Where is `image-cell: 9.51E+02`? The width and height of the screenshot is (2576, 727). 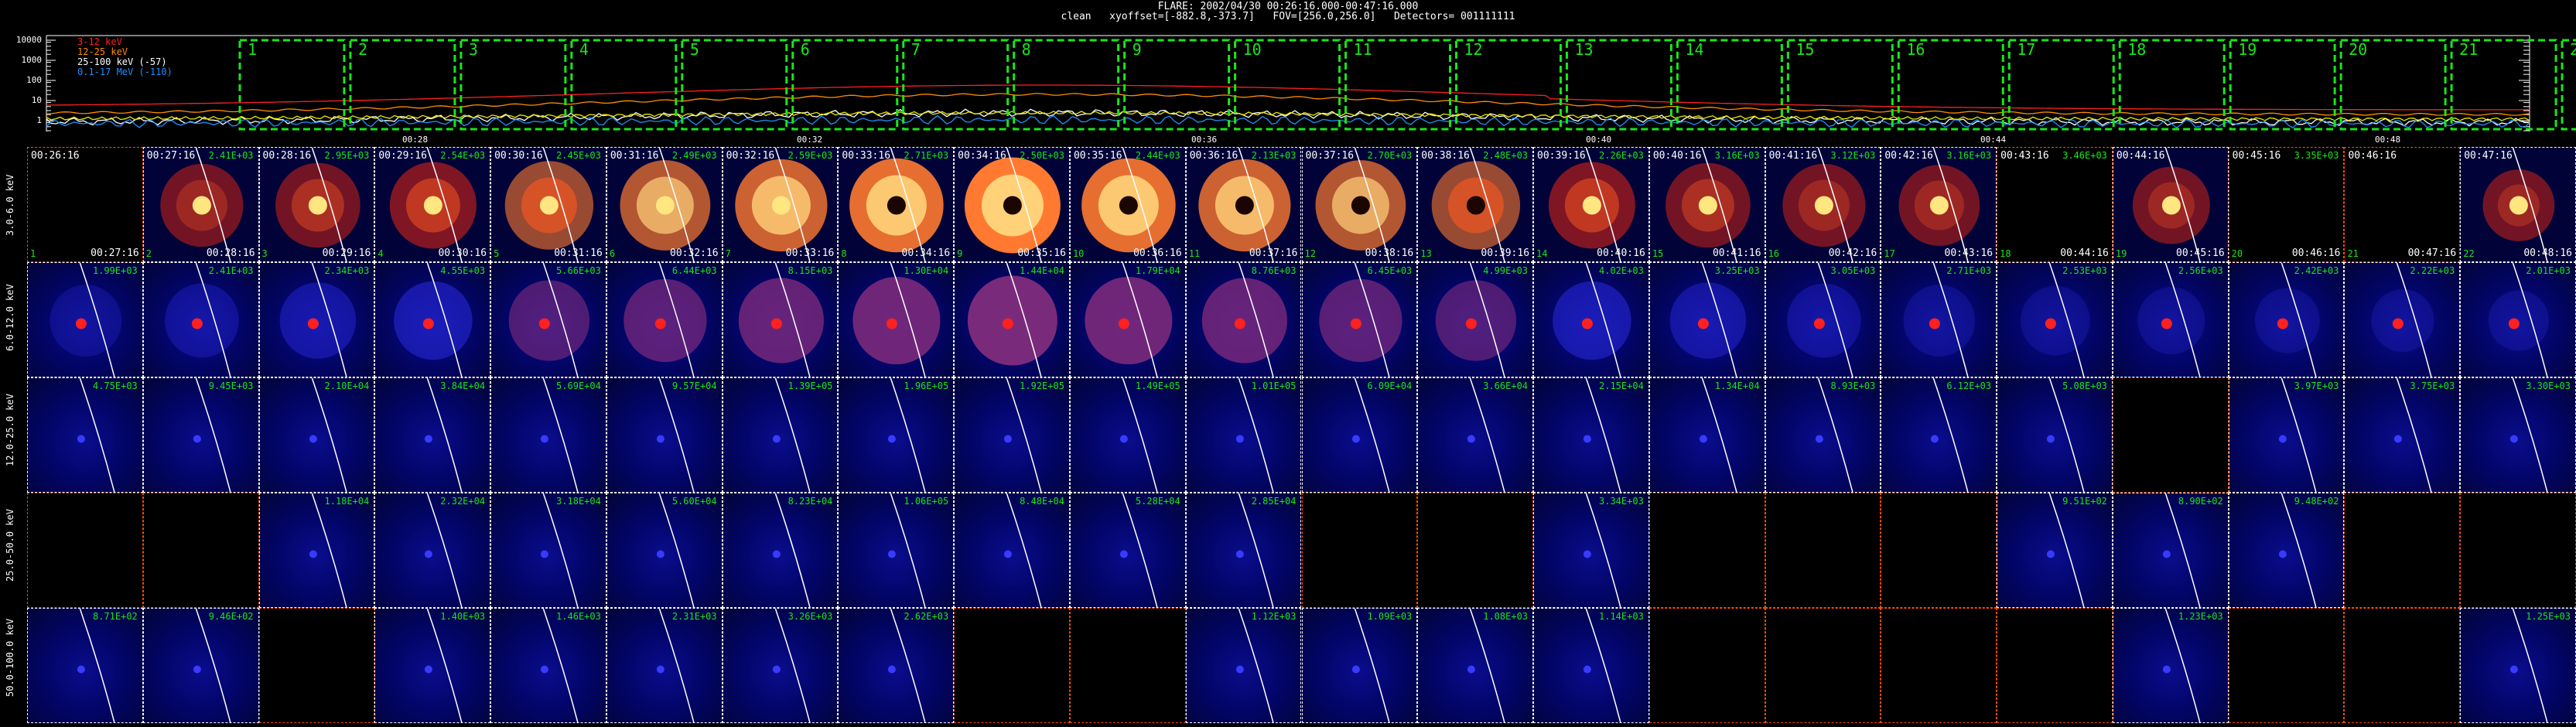 image-cell: 9.51E+02 is located at coordinates (2055, 550).